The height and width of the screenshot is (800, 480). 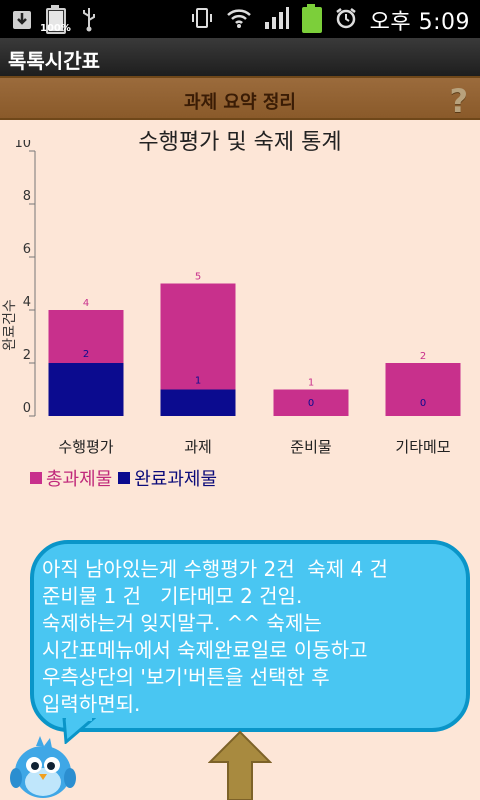 I want to click on data-label-total: 1, so click(x=311, y=383).